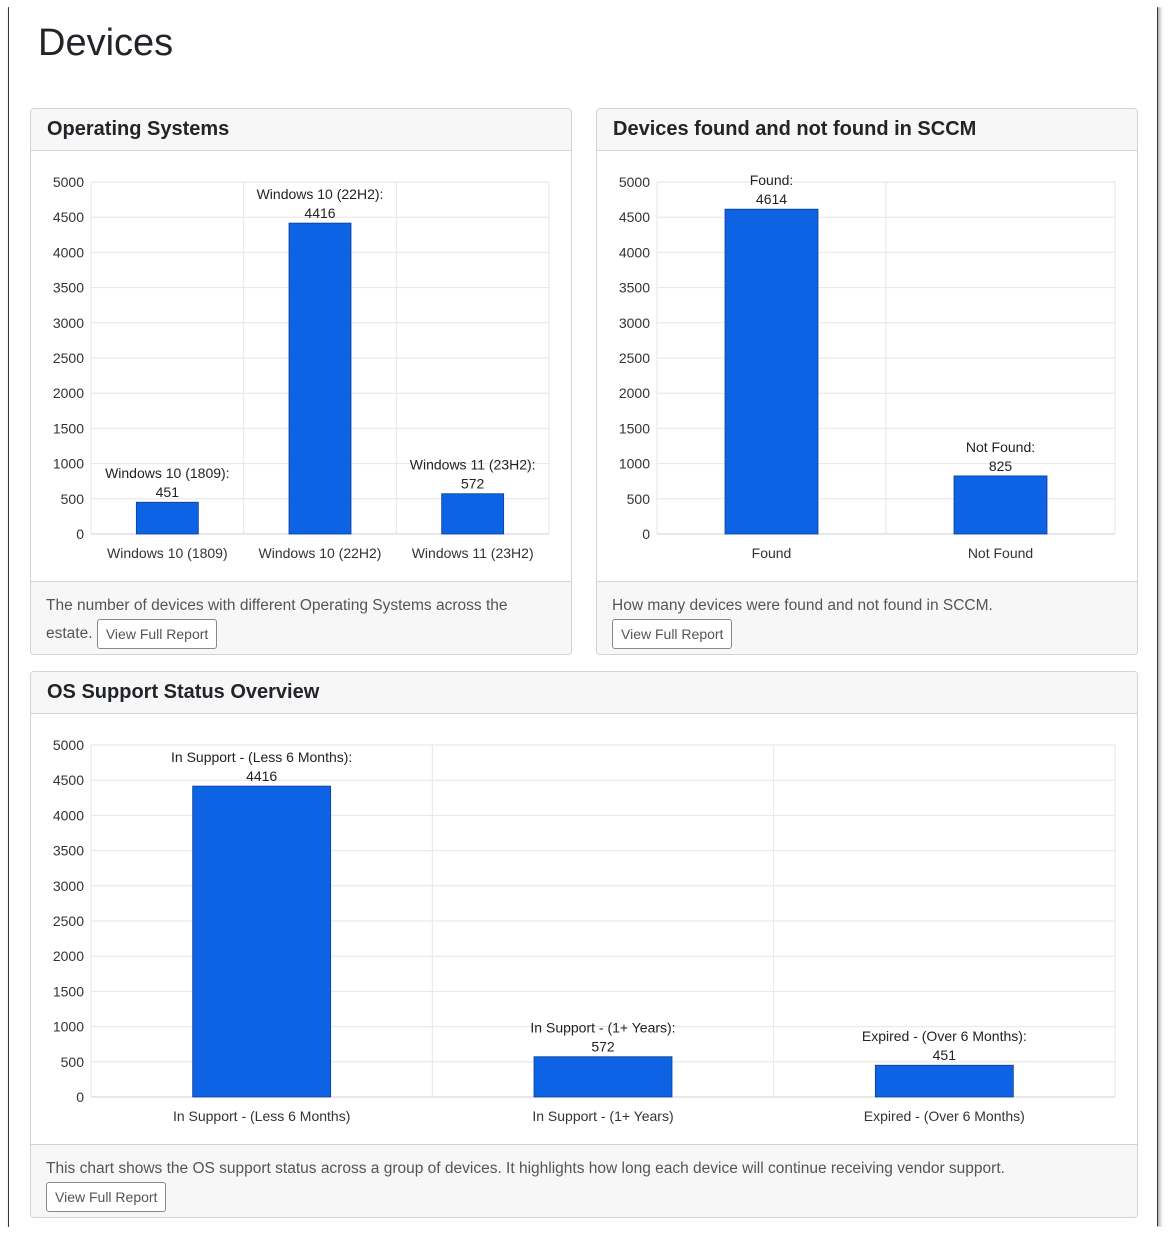 Image resolution: width=1169 pixels, height=1245 pixels. Describe the element at coordinates (167, 553) in the screenshot. I see `x-tick-label: Windows 10 (1809)` at that location.